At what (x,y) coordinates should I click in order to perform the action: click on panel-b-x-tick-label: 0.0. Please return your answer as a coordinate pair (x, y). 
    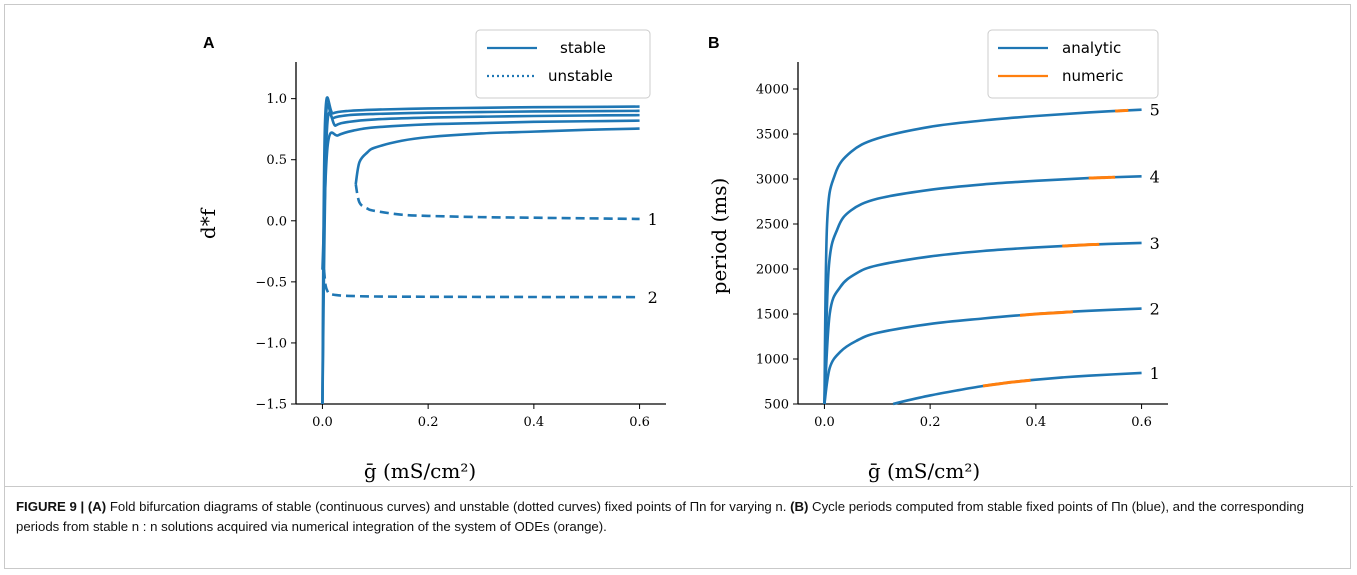
    Looking at the image, I should click on (824, 422).